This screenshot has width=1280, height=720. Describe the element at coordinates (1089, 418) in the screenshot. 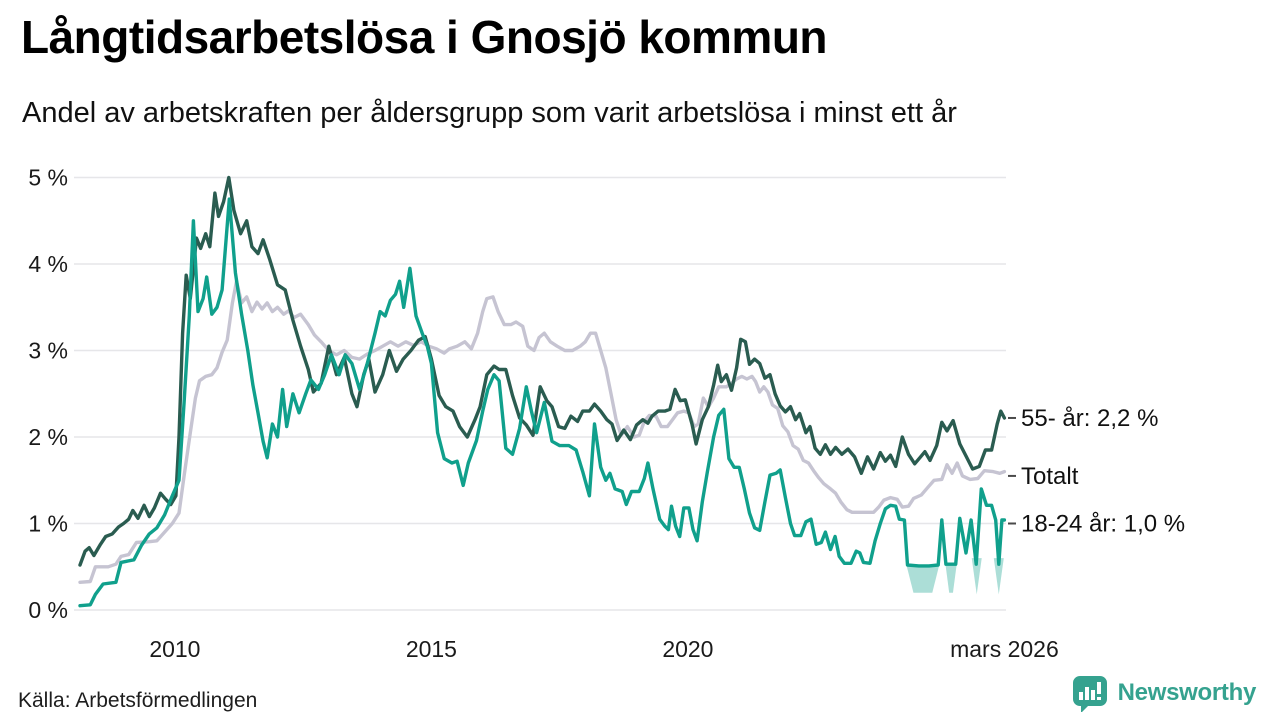

I see `series-end-label-age55: 55- år: 2,2 %` at that location.